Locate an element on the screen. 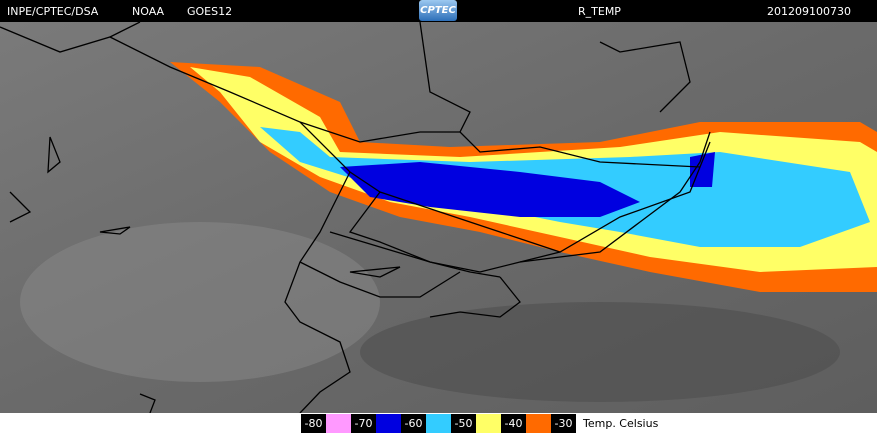 The width and height of the screenshot is (877, 434). timestamp: 201209100730 is located at coordinates (809, 11).